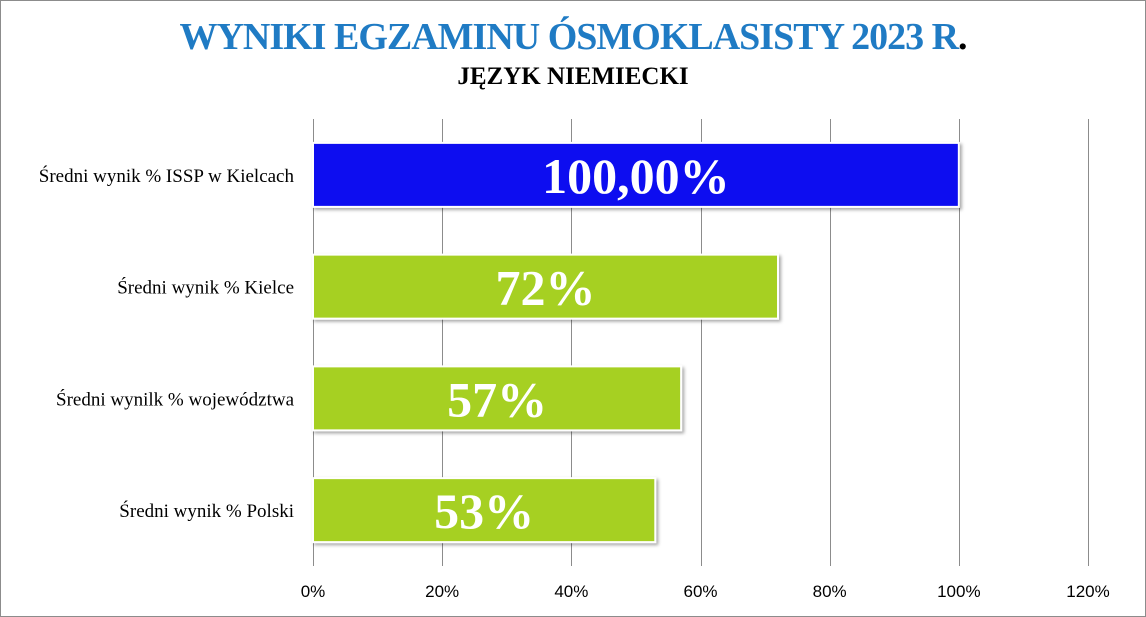 Image resolution: width=1146 pixels, height=617 pixels. What do you see at coordinates (571, 591) in the screenshot?
I see `x-tick-label: 40%` at bounding box center [571, 591].